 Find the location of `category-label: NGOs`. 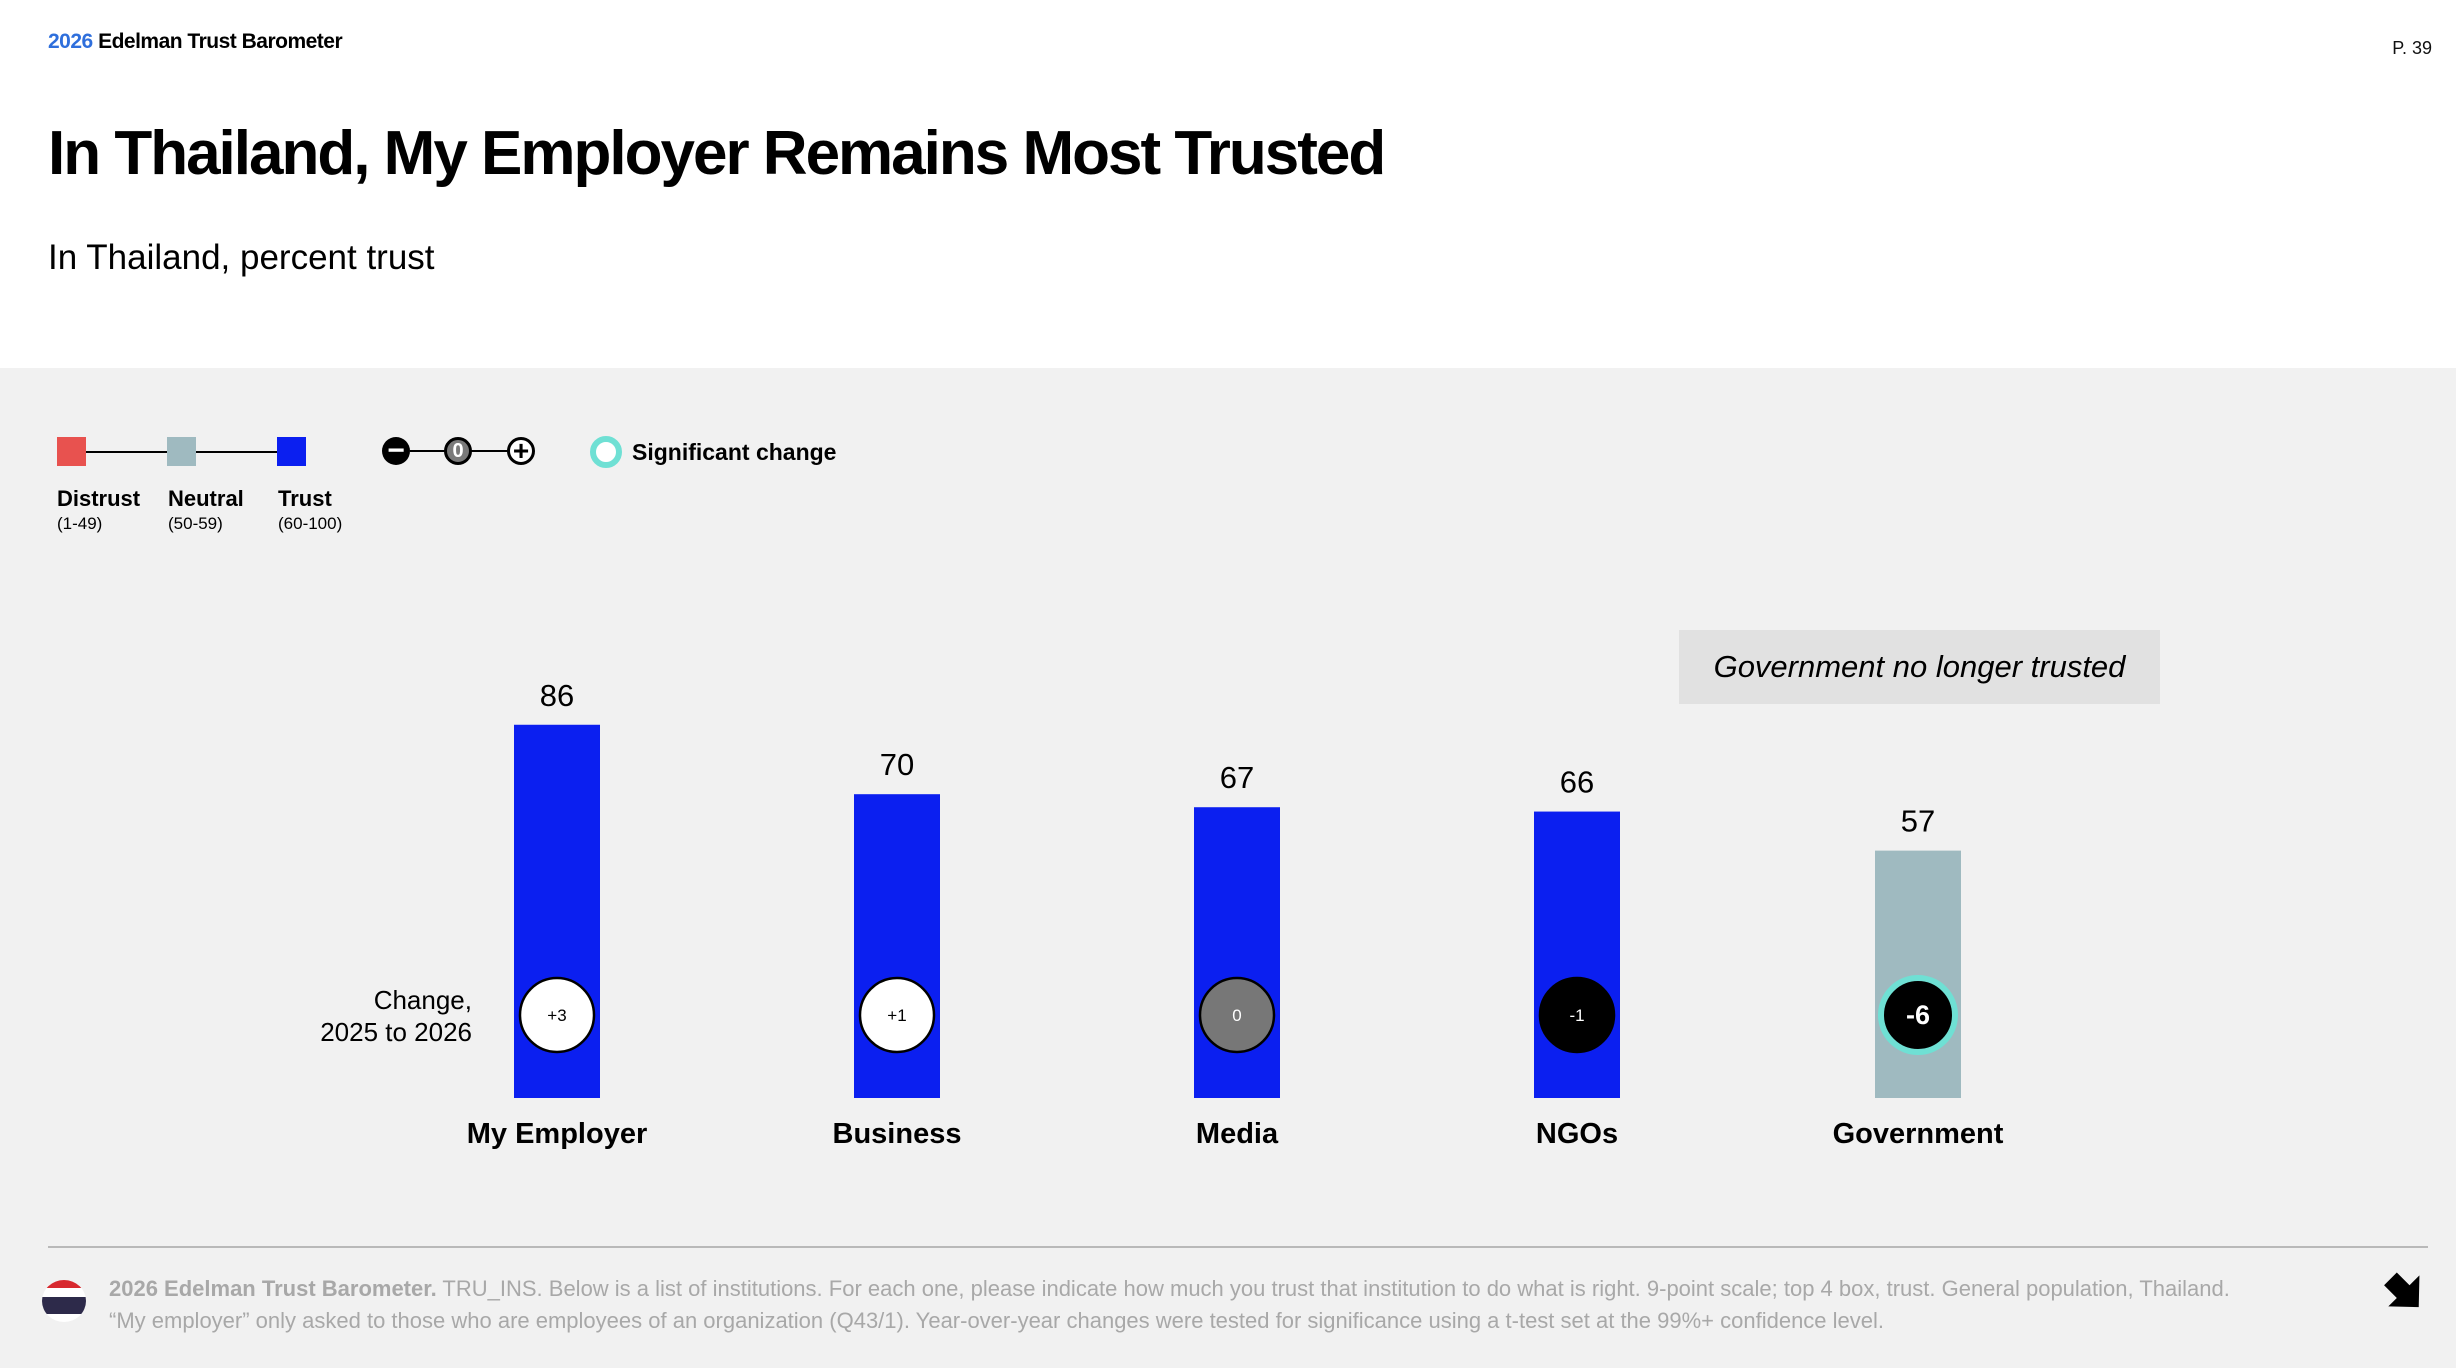

category-label: NGOs is located at coordinates (1577, 1134).